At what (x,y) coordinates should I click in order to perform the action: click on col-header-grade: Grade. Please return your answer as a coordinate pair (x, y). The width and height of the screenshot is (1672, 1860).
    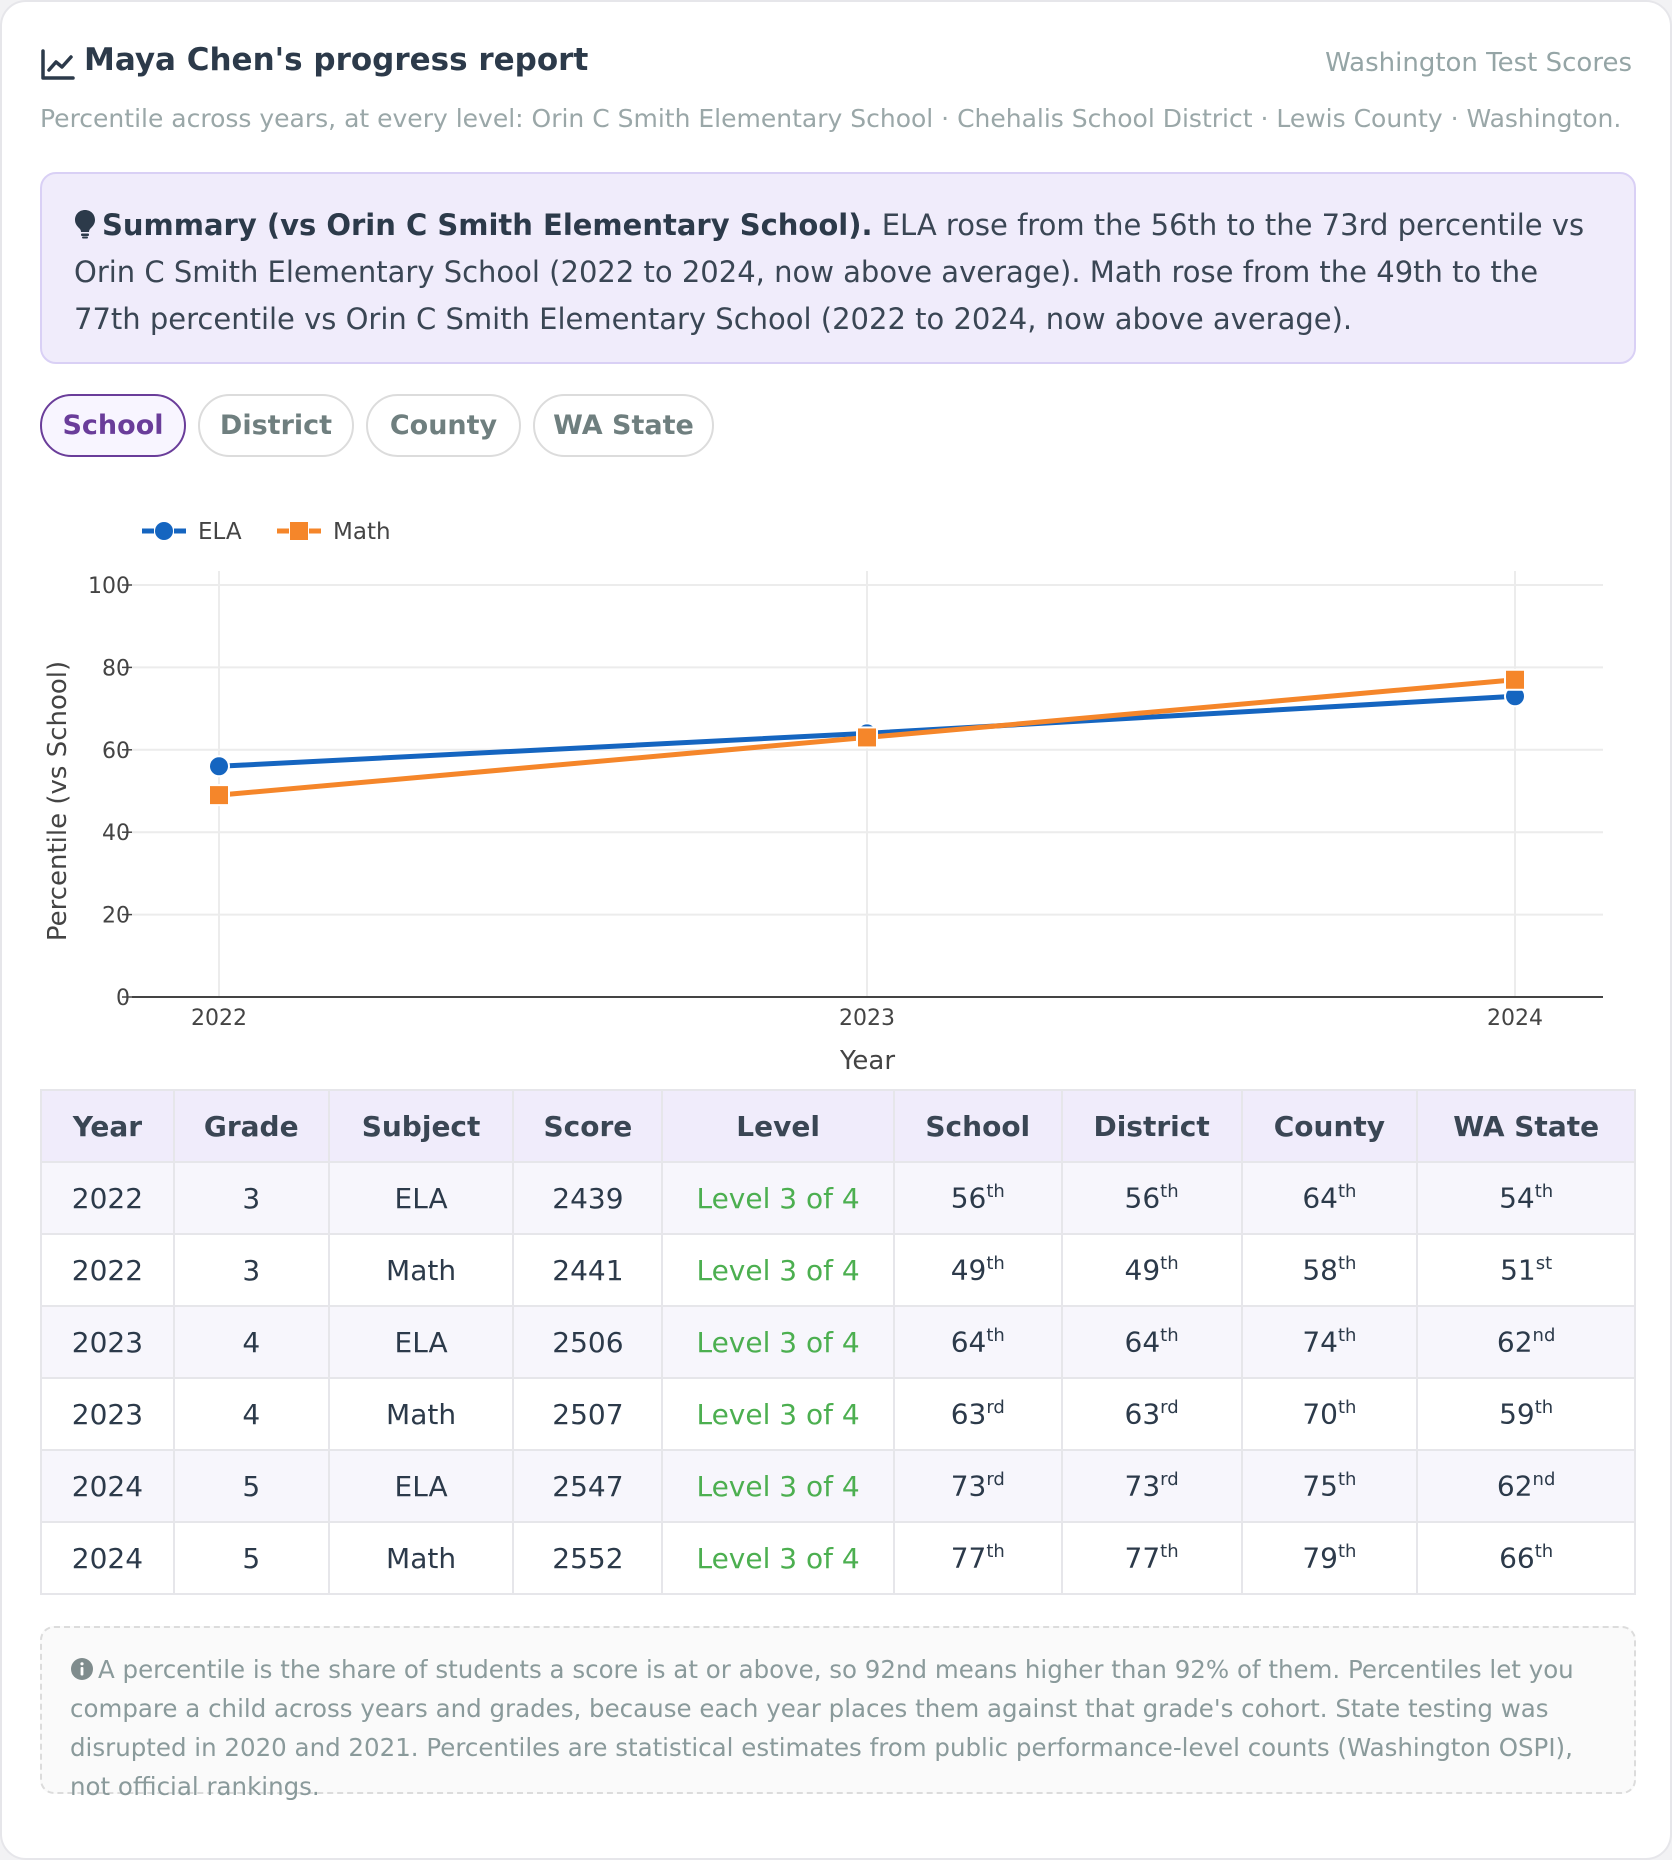
    Looking at the image, I should click on (251, 1126).